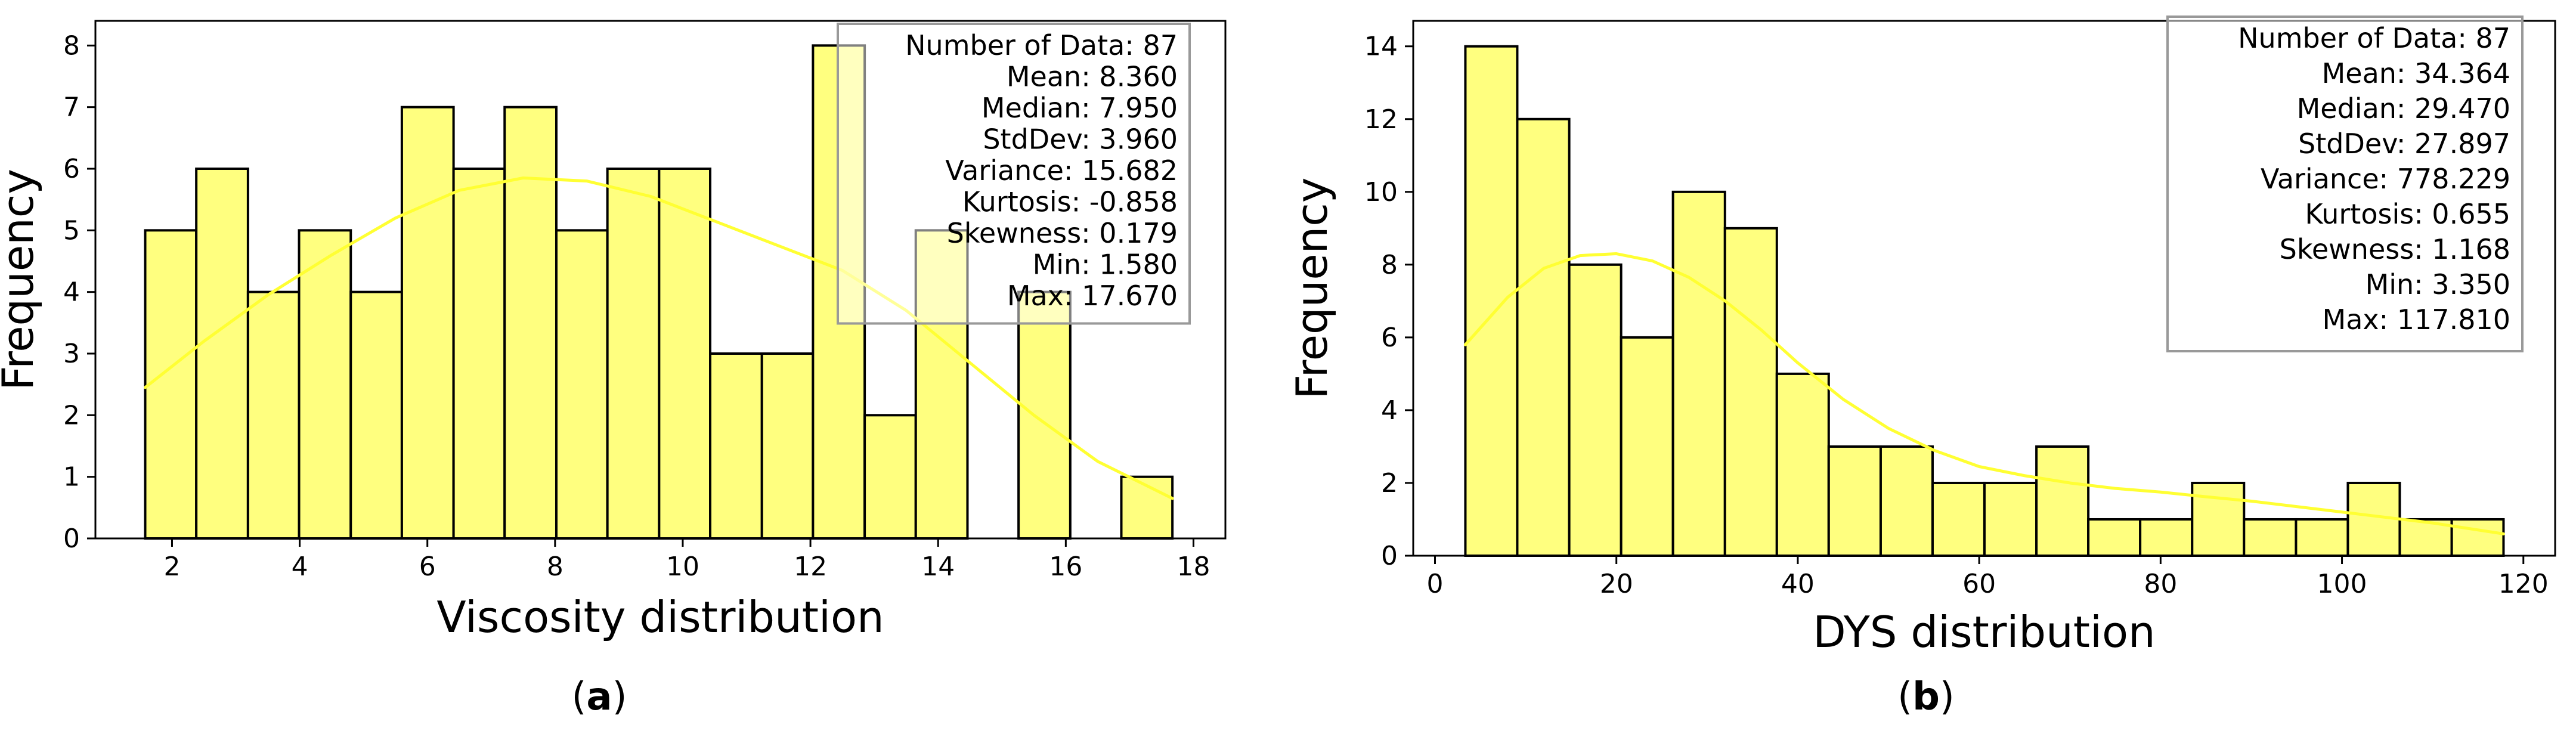 The image size is (2576, 734). I want to click on stats-line: Variance: 778.229, so click(2385, 179).